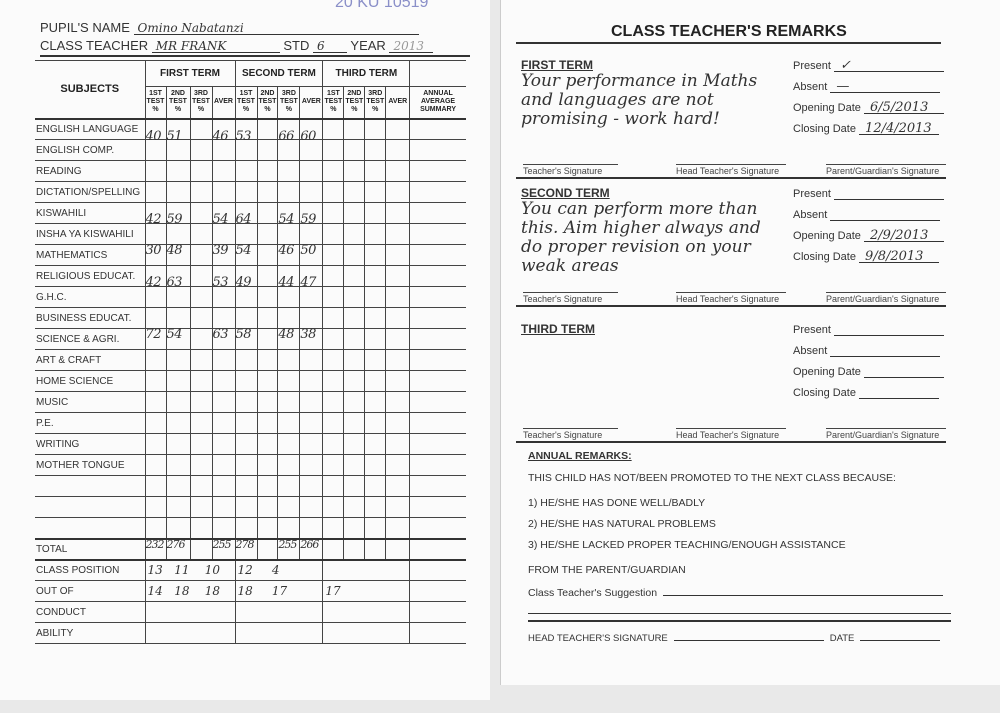  I want to click on grade-cell: 64, so click(246, 214).